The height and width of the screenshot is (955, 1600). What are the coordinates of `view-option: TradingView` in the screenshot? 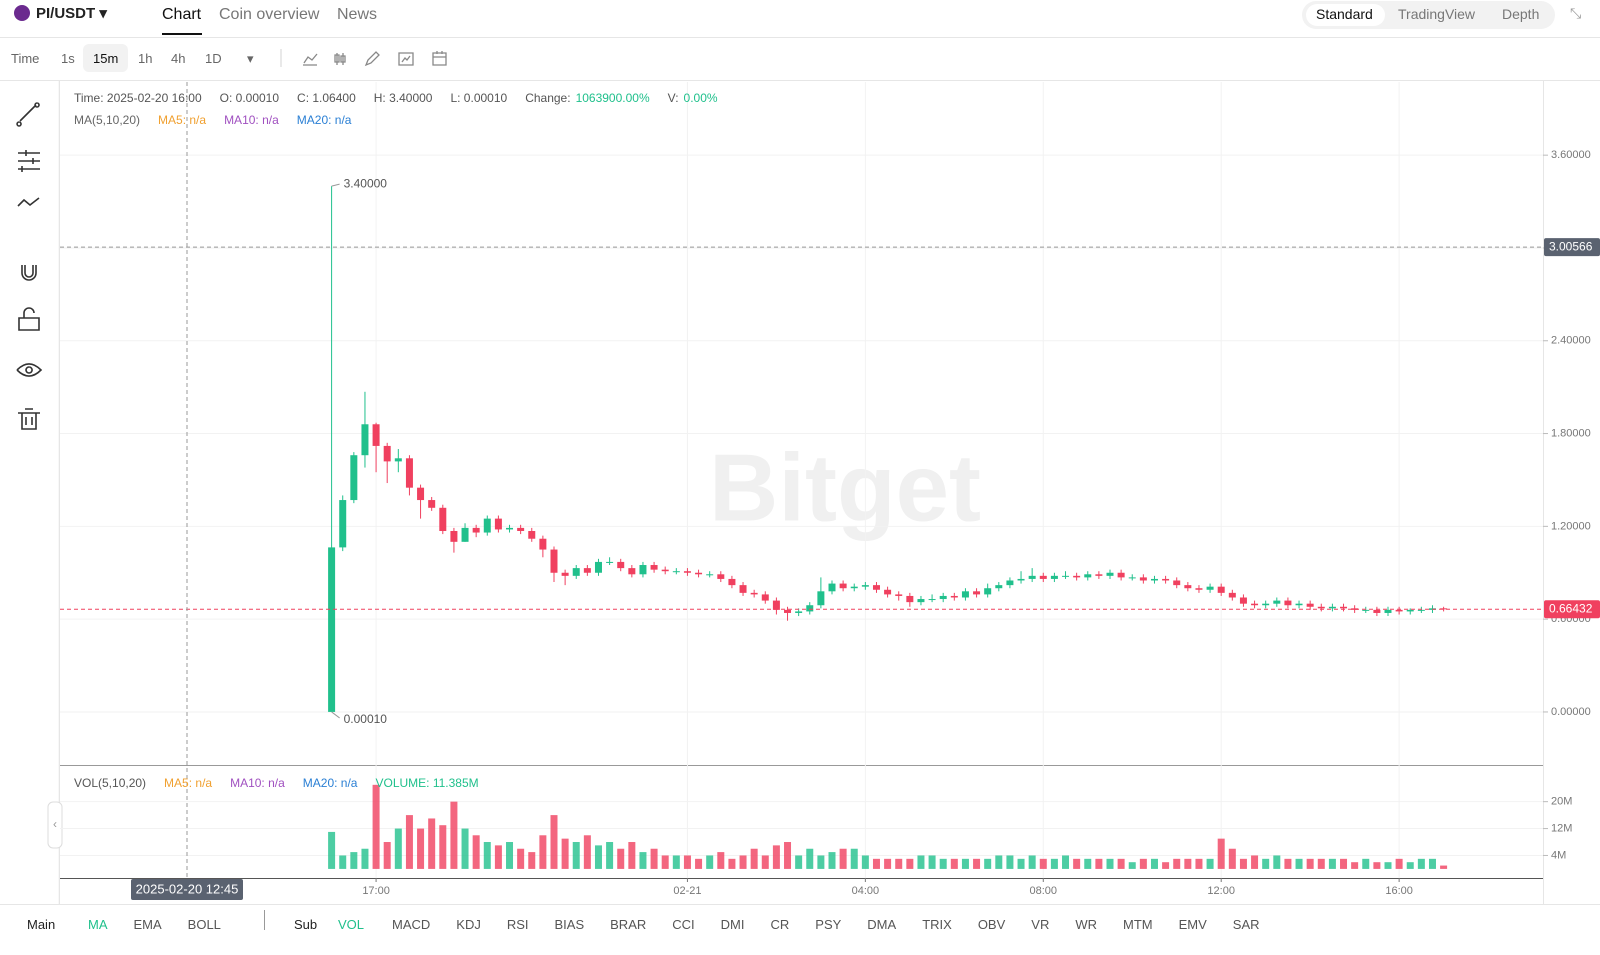 It's located at (1437, 14).